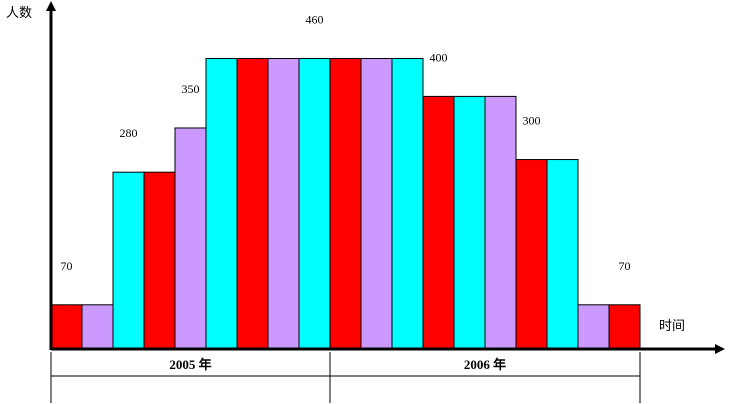 Image resolution: width=729 pixels, height=404 pixels. I want to click on y-axis-label: 人数, so click(19, 12).